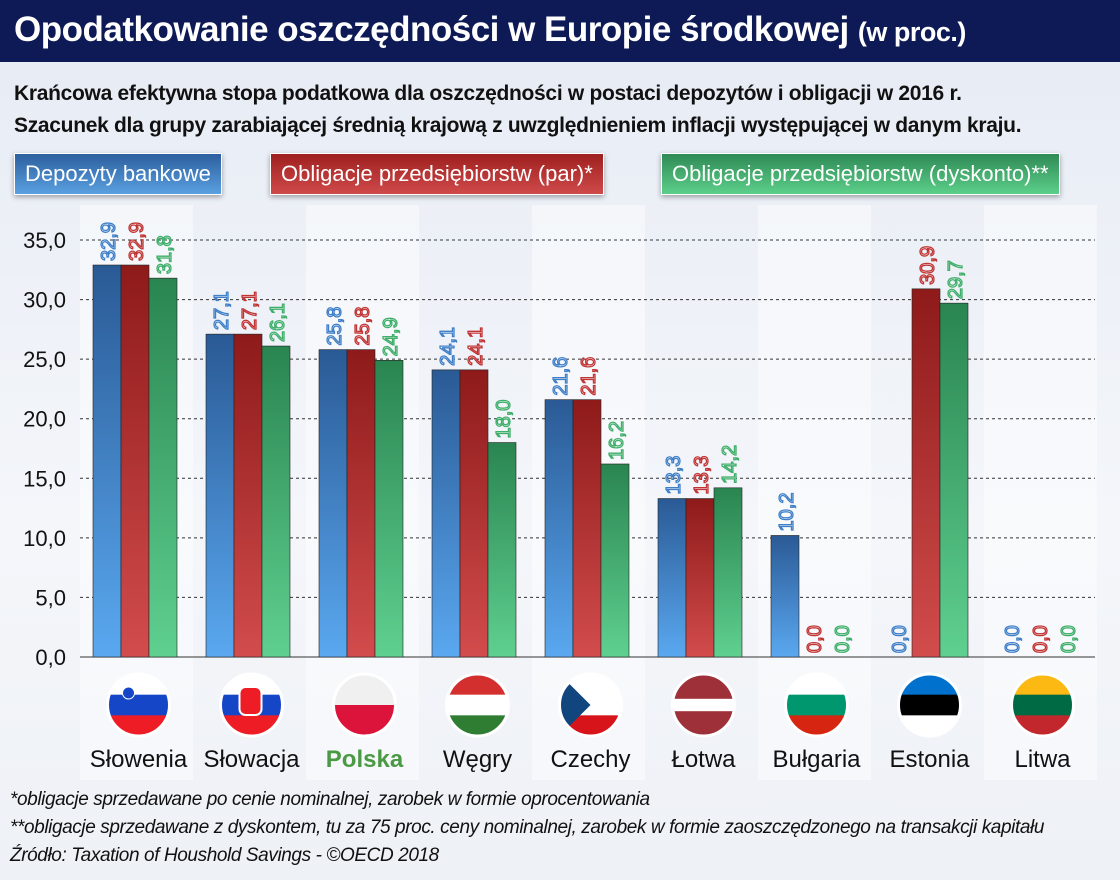 This screenshot has height=880, width=1120. Describe the element at coordinates (787, 512) in the screenshot. I see `data-label: 10,2` at that location.